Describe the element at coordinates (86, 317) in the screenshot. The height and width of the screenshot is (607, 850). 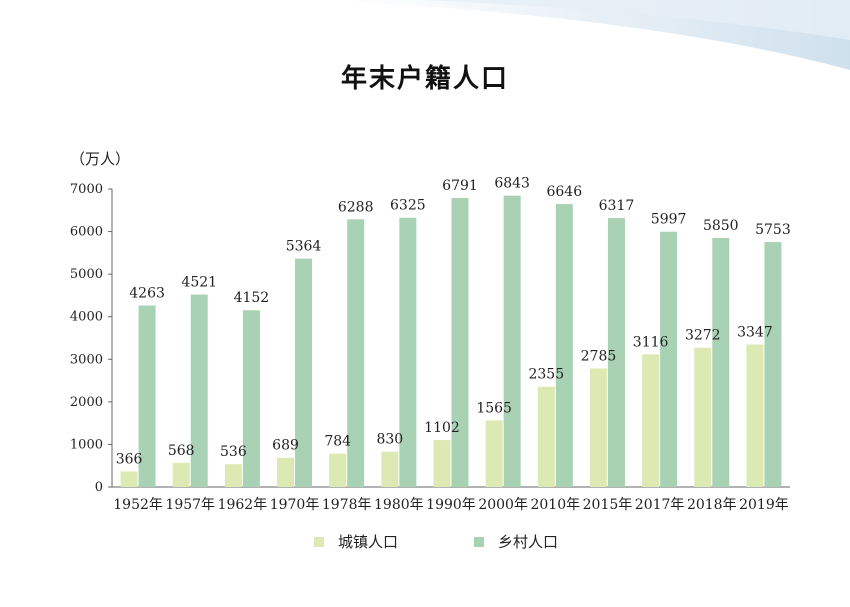
I see `y-tick-label: 4000` at that location.